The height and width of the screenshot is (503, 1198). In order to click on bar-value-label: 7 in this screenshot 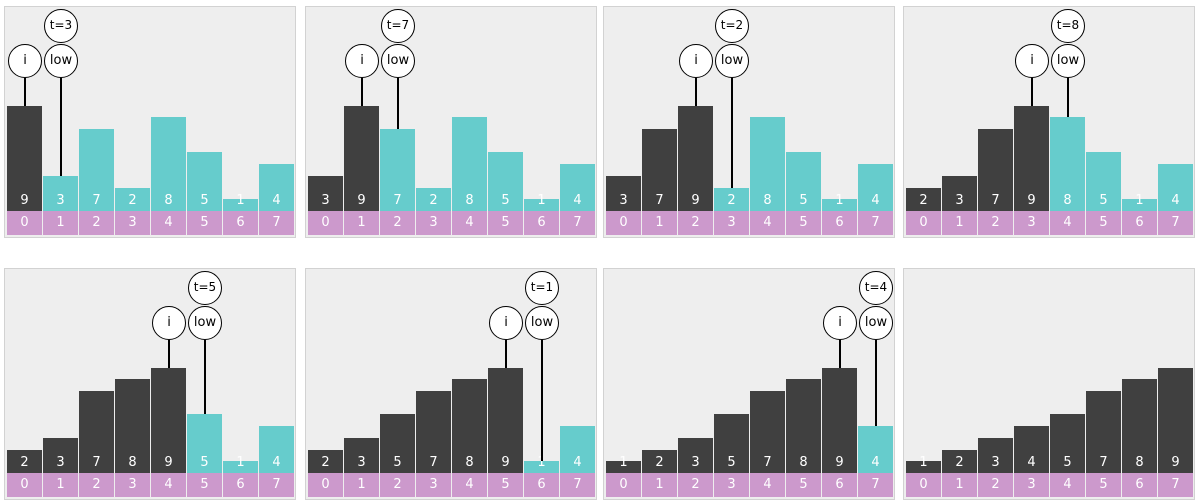, I will do `click(767, 462)`.